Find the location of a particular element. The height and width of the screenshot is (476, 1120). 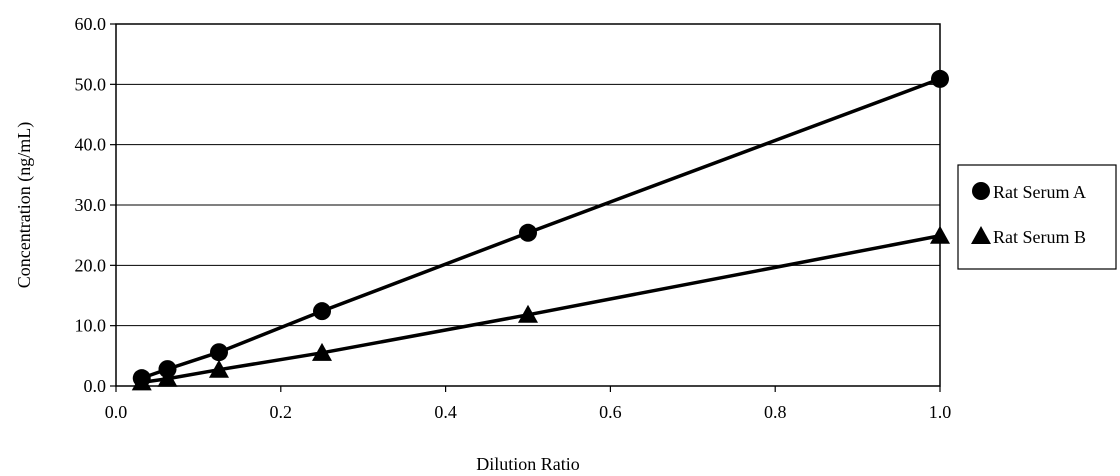

y-tick-label: 0.0 is located at coordinates (95, 386).